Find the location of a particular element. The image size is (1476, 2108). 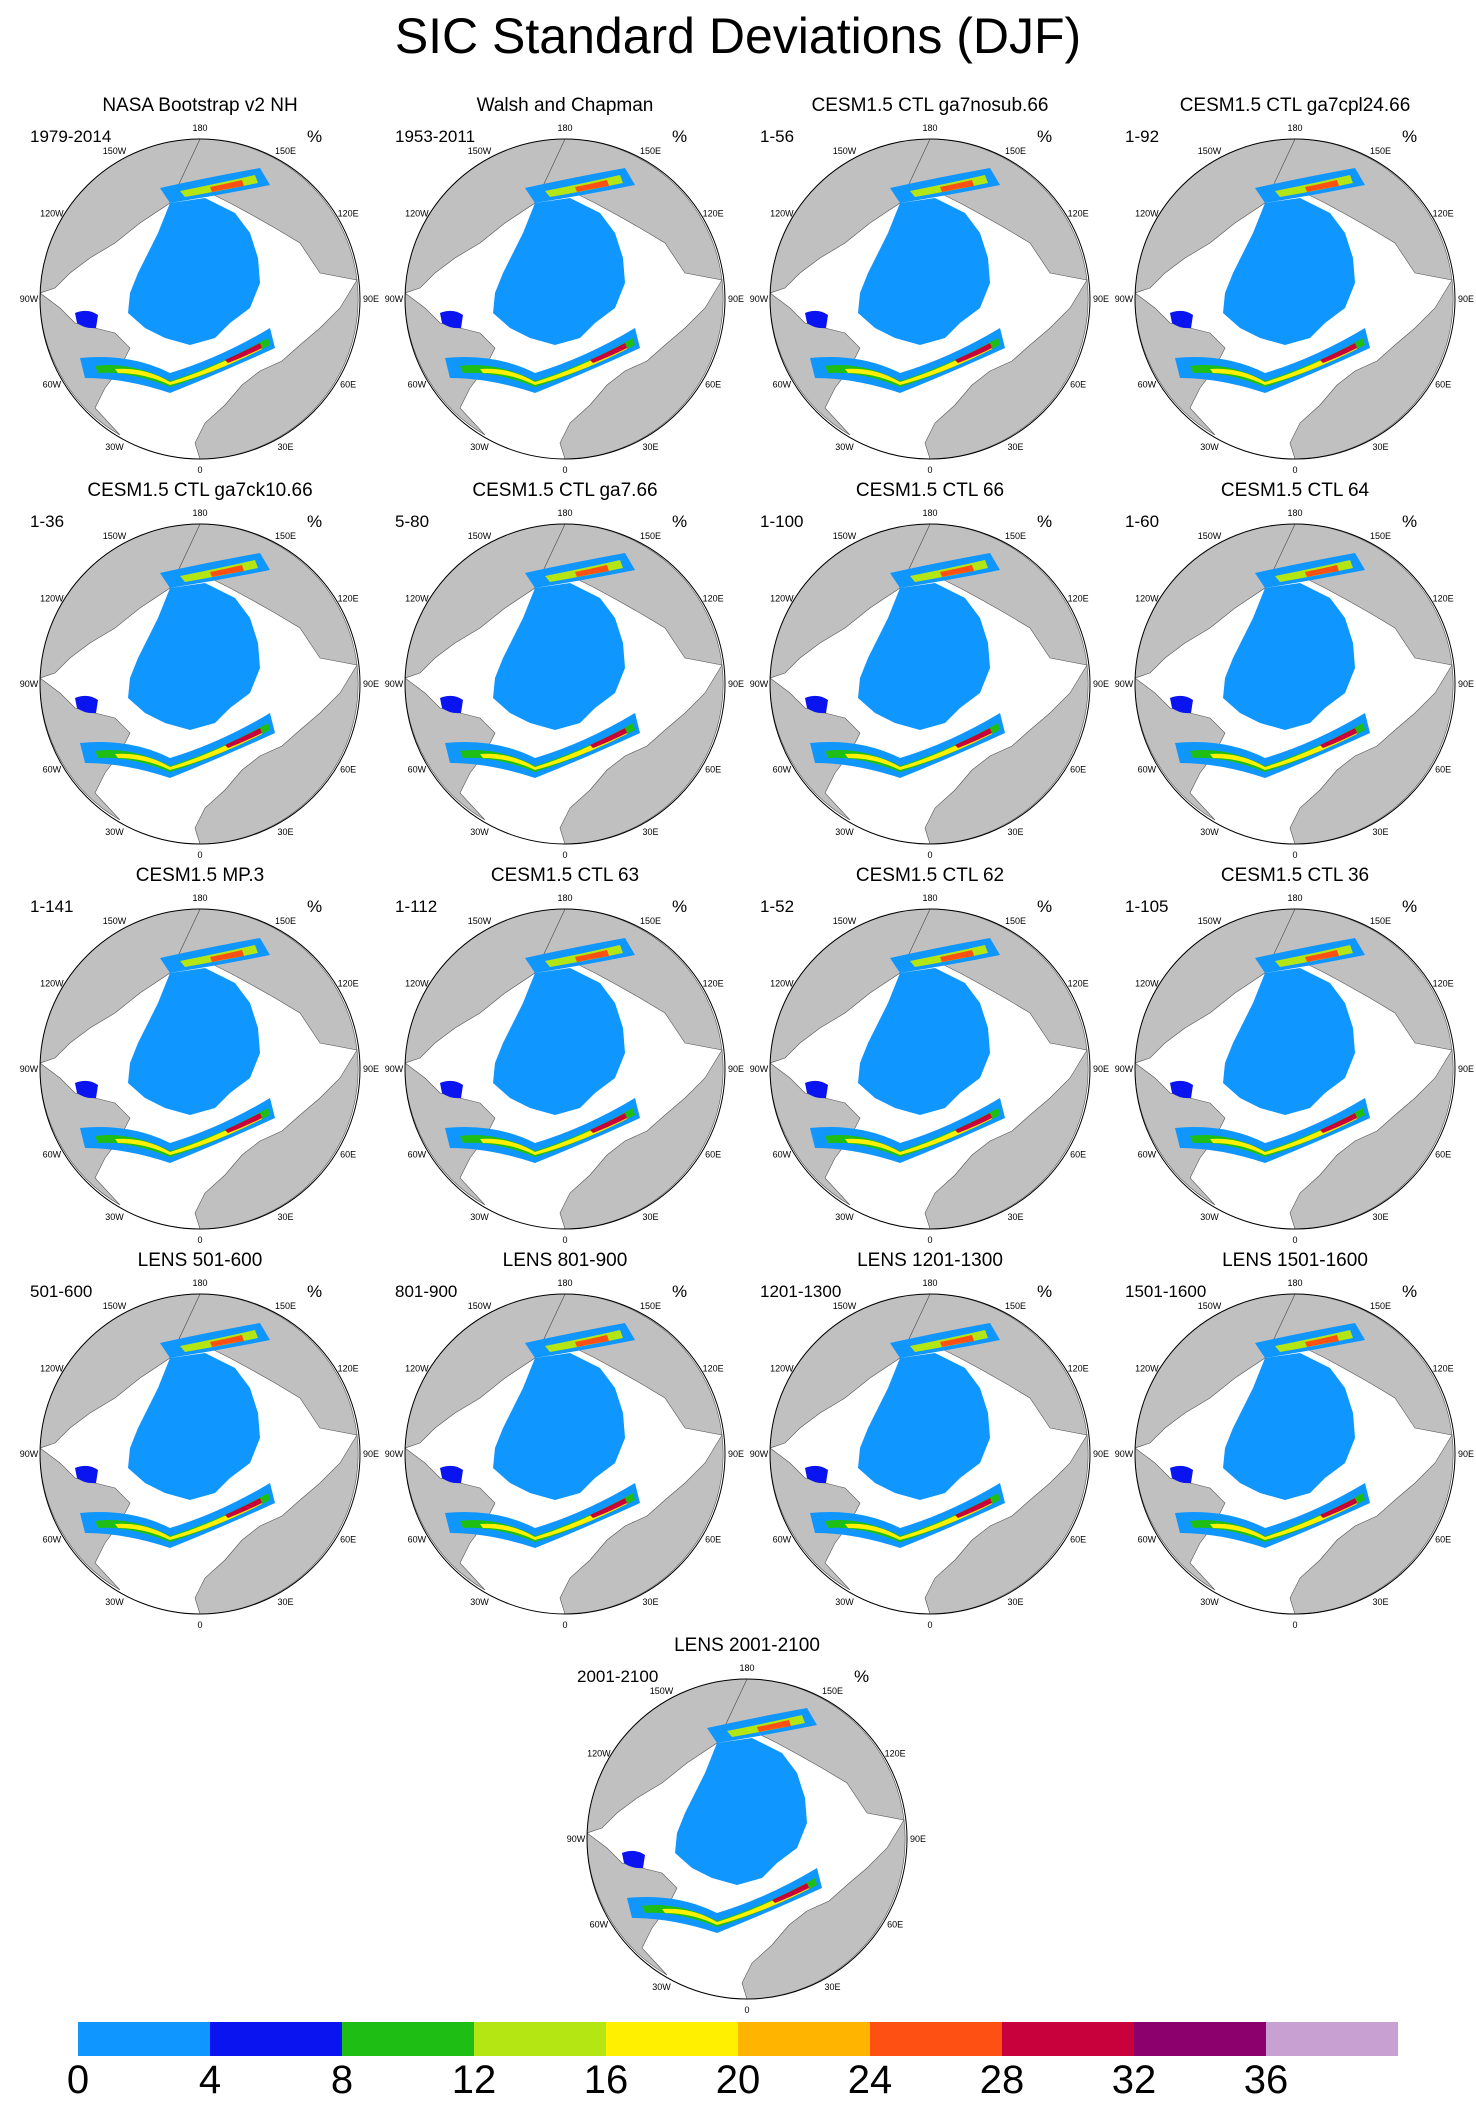

panel-year-range: 801-900 is located at coordinates (426, 1291).